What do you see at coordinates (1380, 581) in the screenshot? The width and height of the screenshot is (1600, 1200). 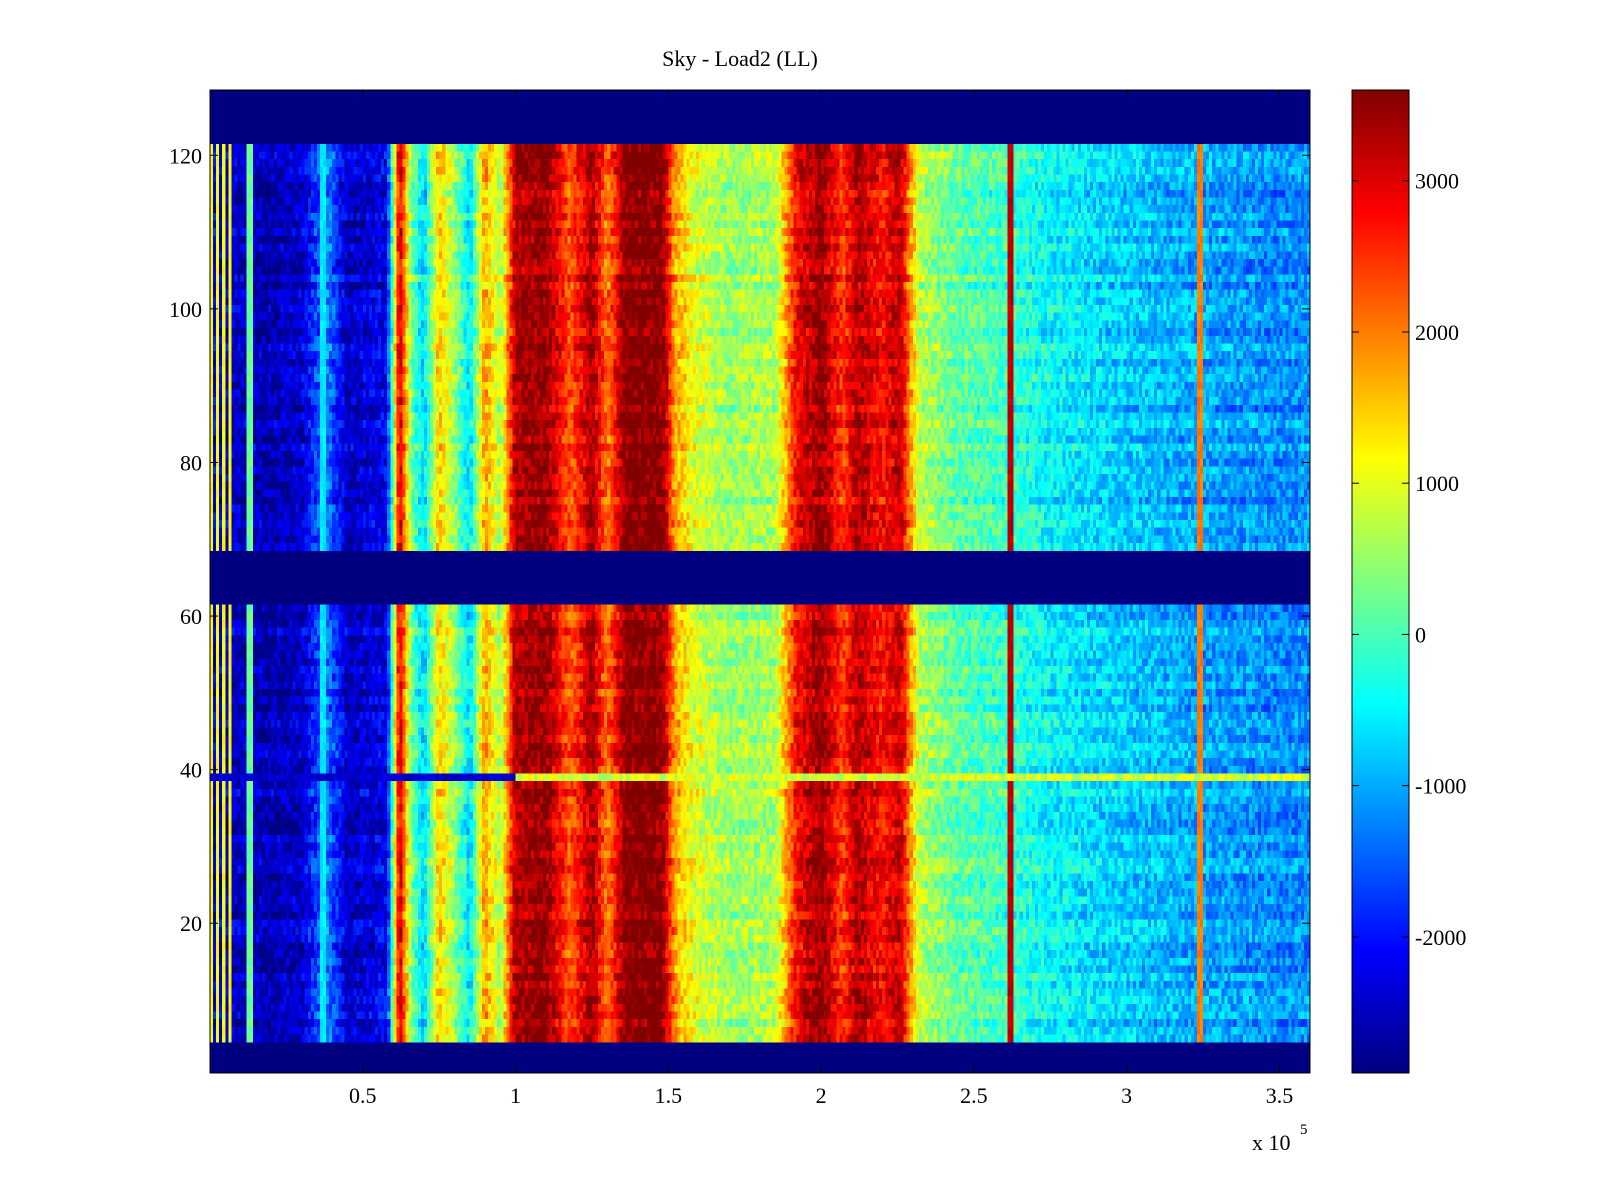 I see `colorbar-gradient` at bounding box center [1380, 581].